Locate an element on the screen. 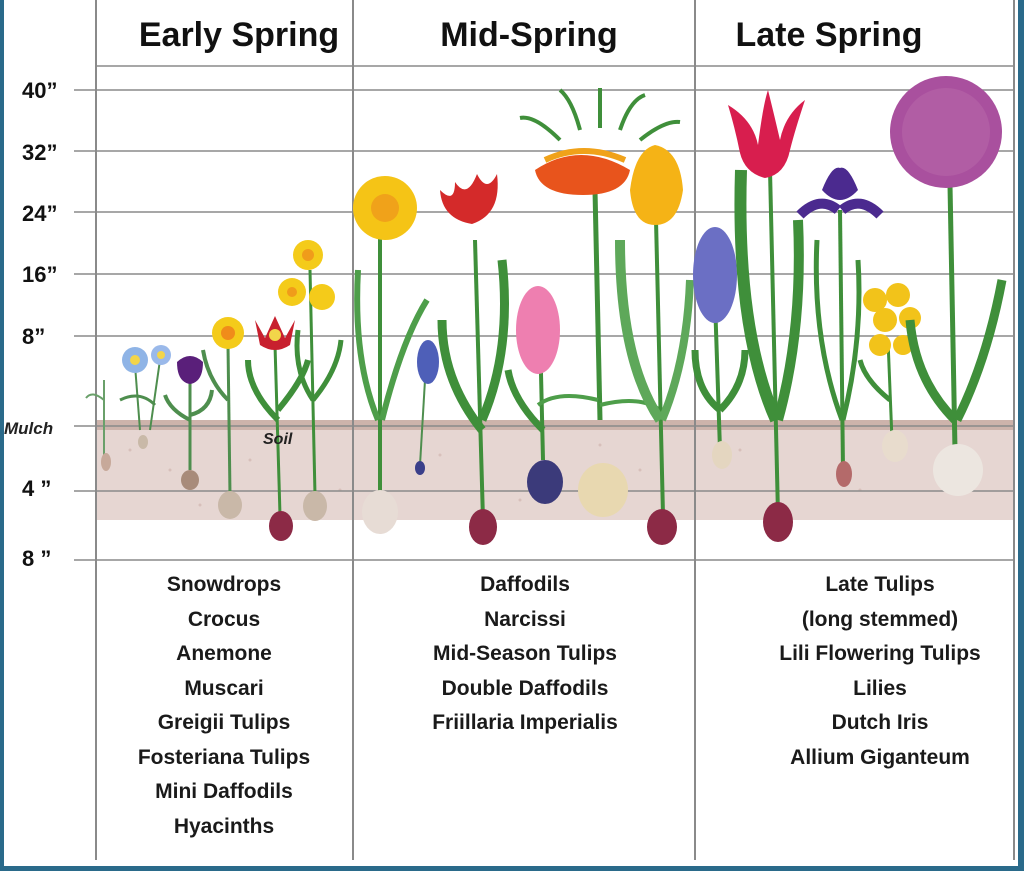 The width and height of the screenshot is (1024, 871). list-item: Lili Flowering Tulips is located at coordinates (880, 653).